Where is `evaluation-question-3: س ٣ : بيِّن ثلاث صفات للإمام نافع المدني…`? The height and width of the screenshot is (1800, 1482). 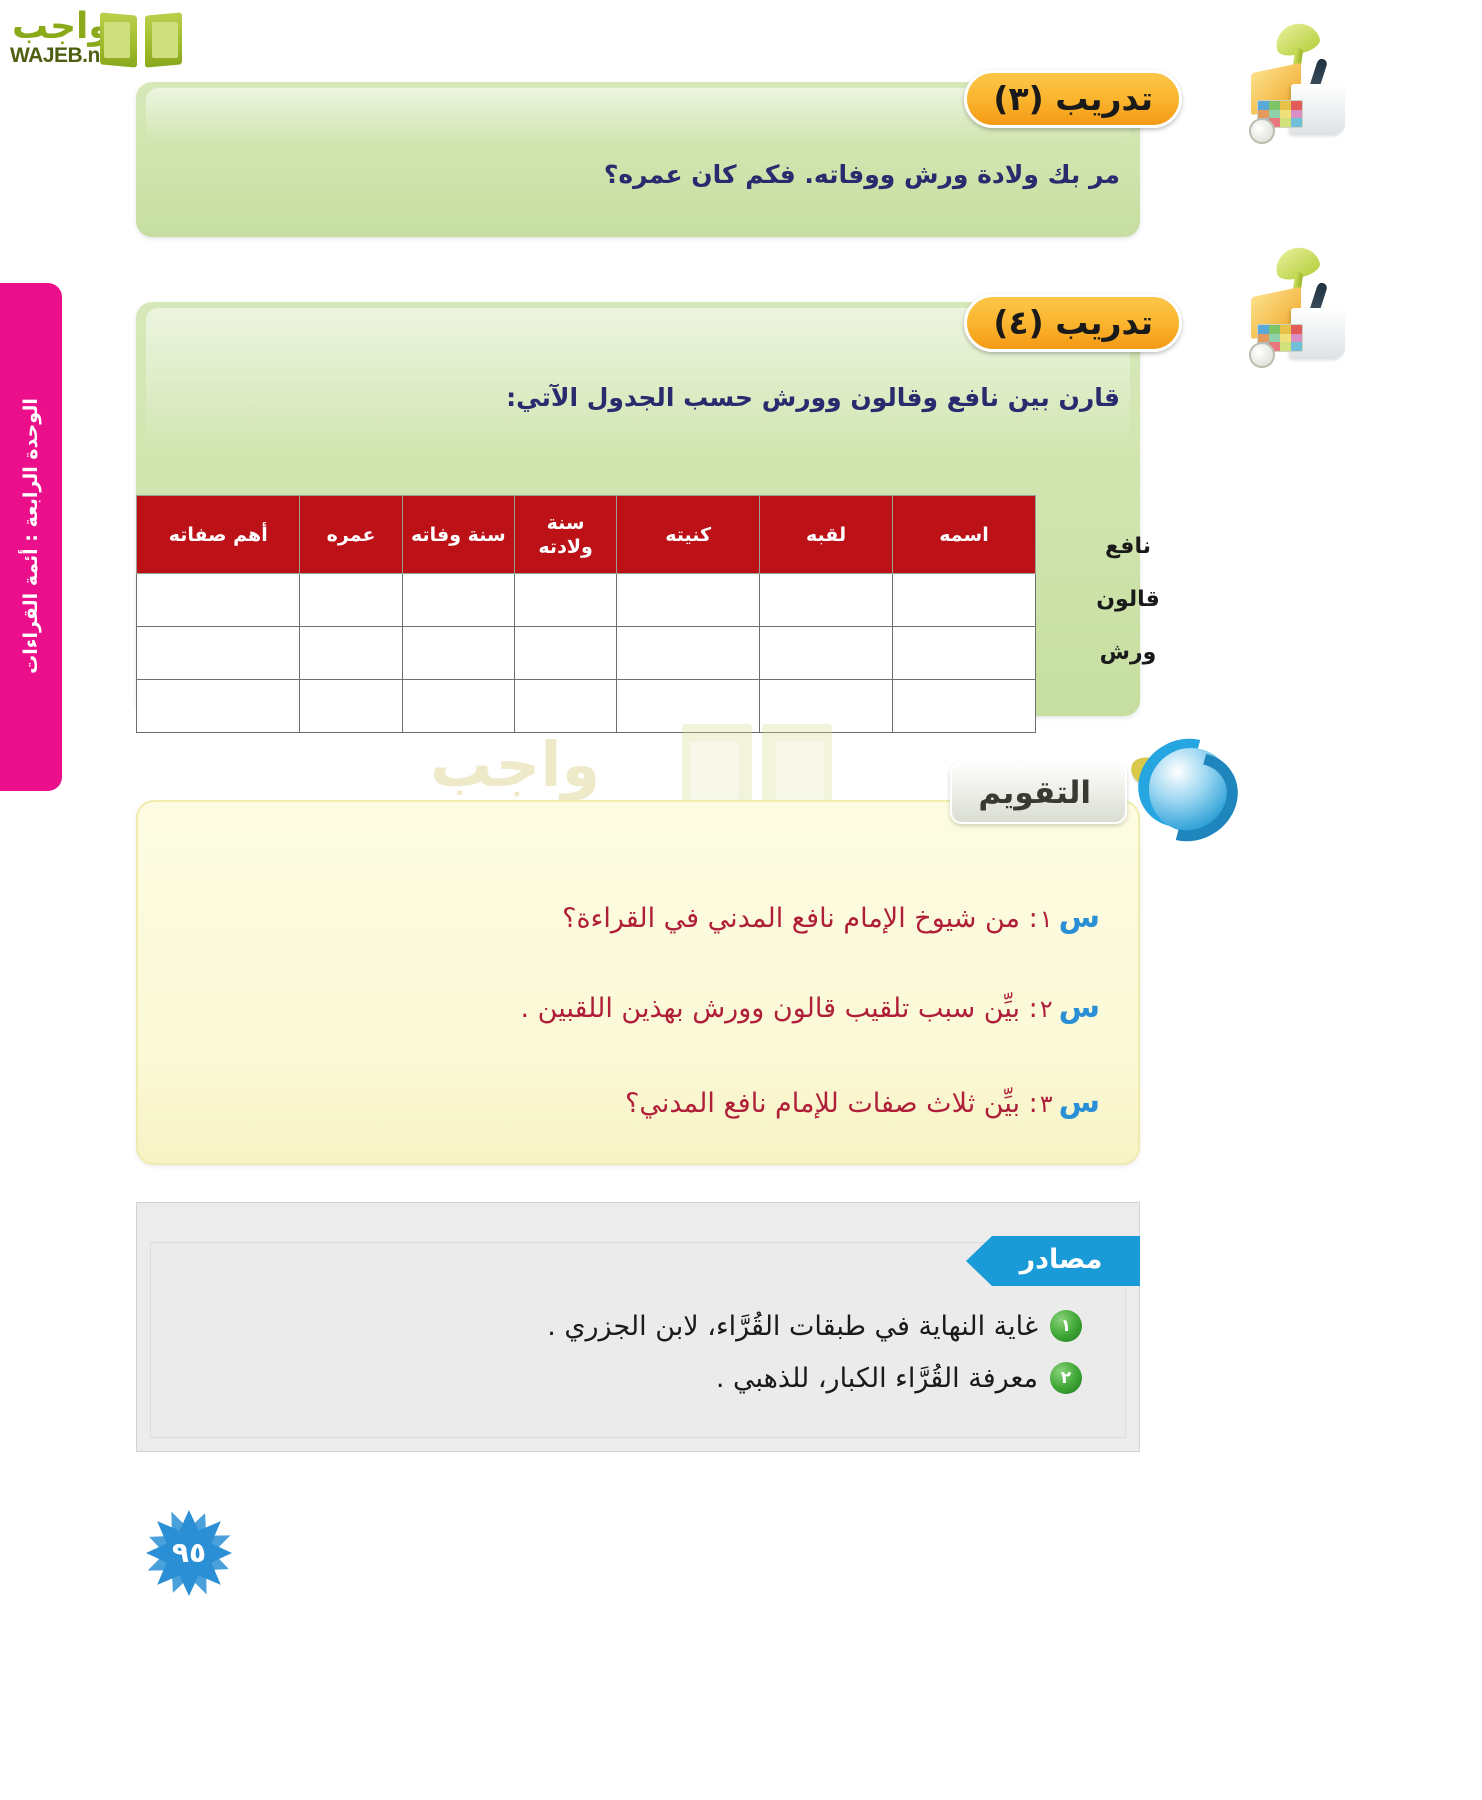
evaluation-question-3: س ٣ : بيِّن ثلاث صفات للإمام نافع المدني… is located at coordinates (863, 1102).